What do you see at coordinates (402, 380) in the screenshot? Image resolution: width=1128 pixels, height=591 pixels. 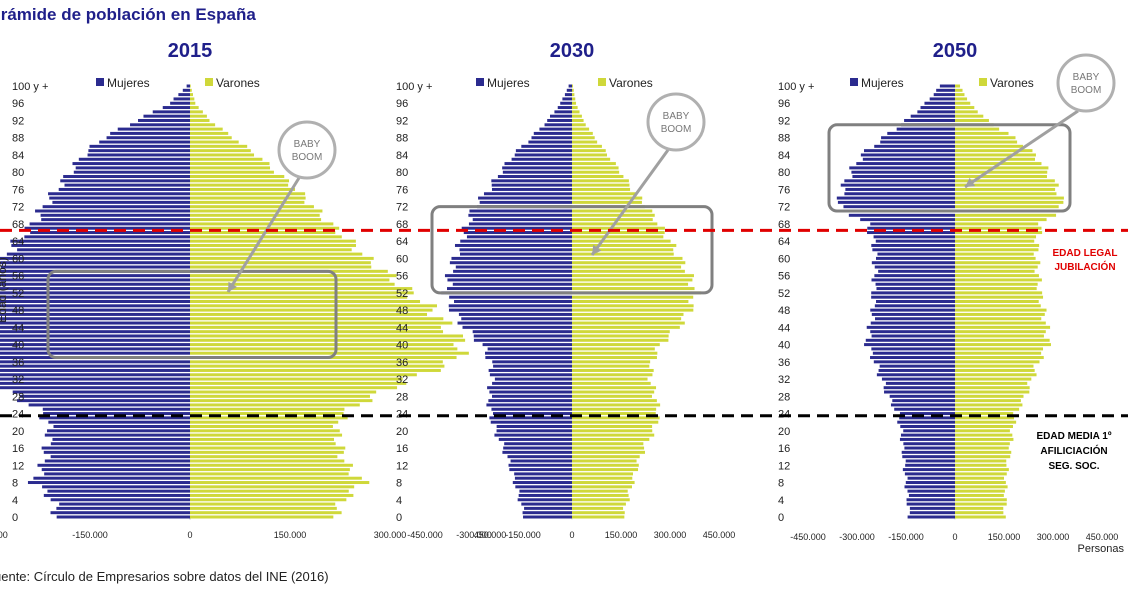 I see `y-tick-label: 32` at bounding box center [402, 380].